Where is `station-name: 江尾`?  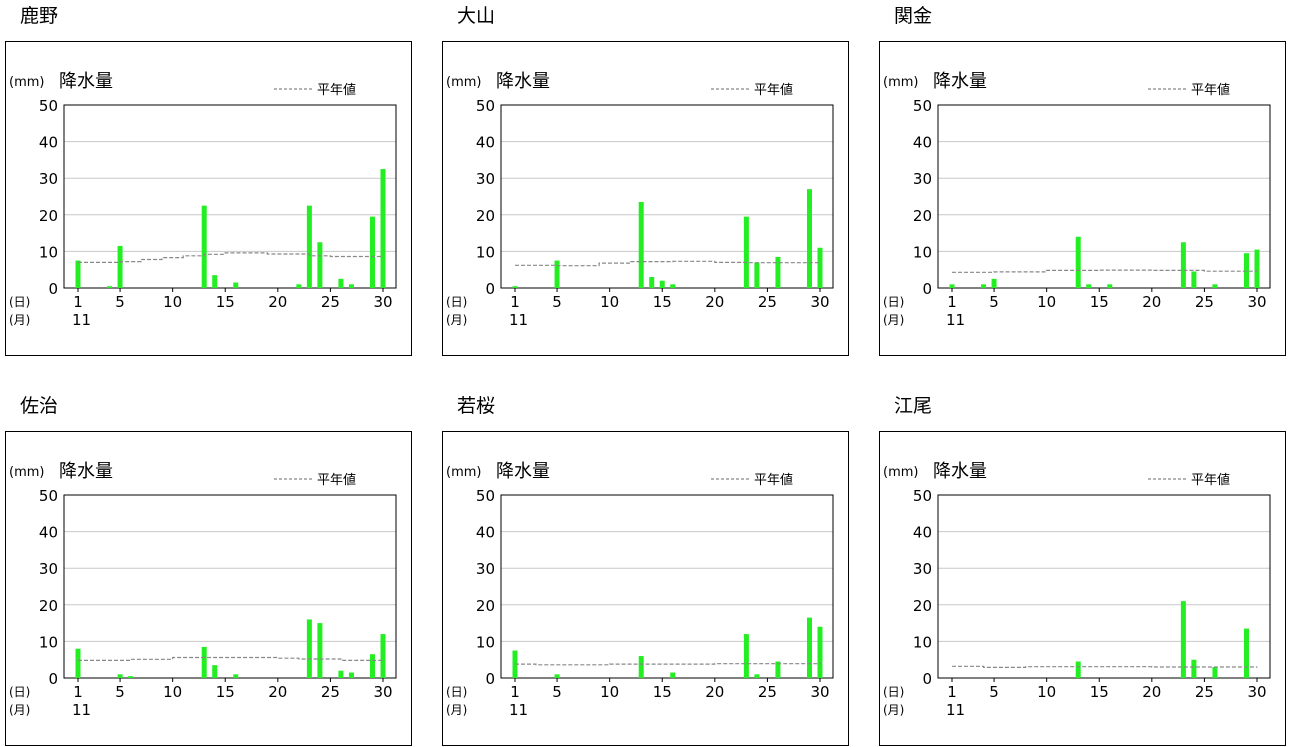 station-name: 江尾 is located at coordinates (913, 406).